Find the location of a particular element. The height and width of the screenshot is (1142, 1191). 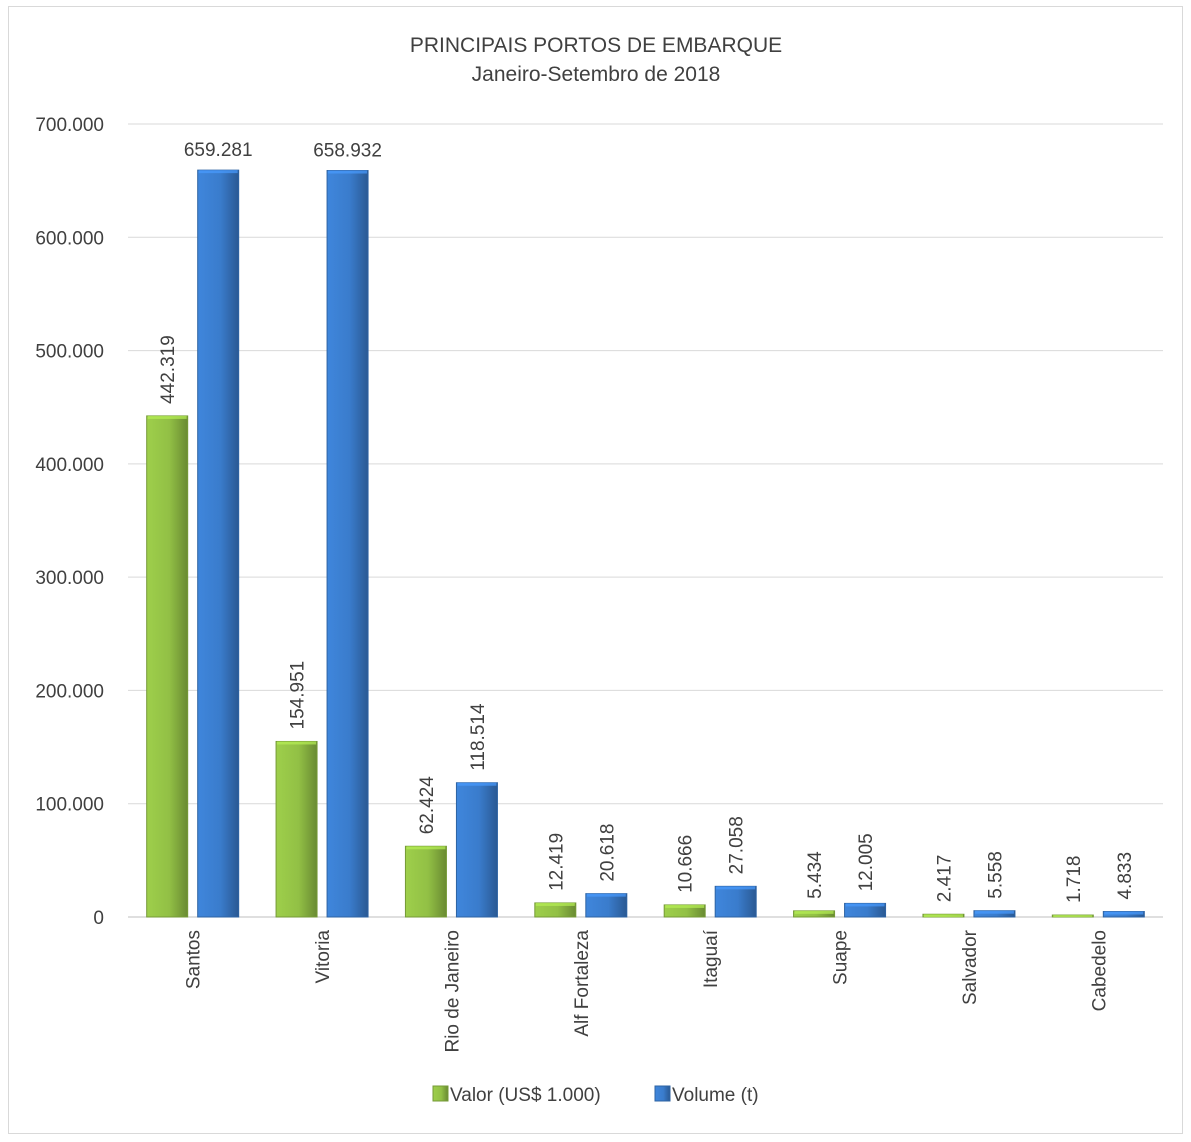

legend: Valor (US$ 1.000) Volume (t) is located at coordinates (595, 1095).